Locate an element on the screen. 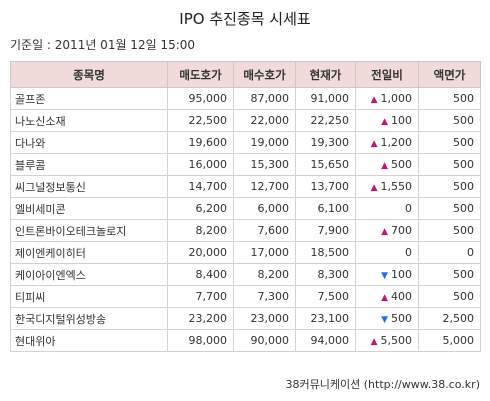 This screenshot has height=401, width=490. bid-price: 6,000 is located at coordinates (264, 208).